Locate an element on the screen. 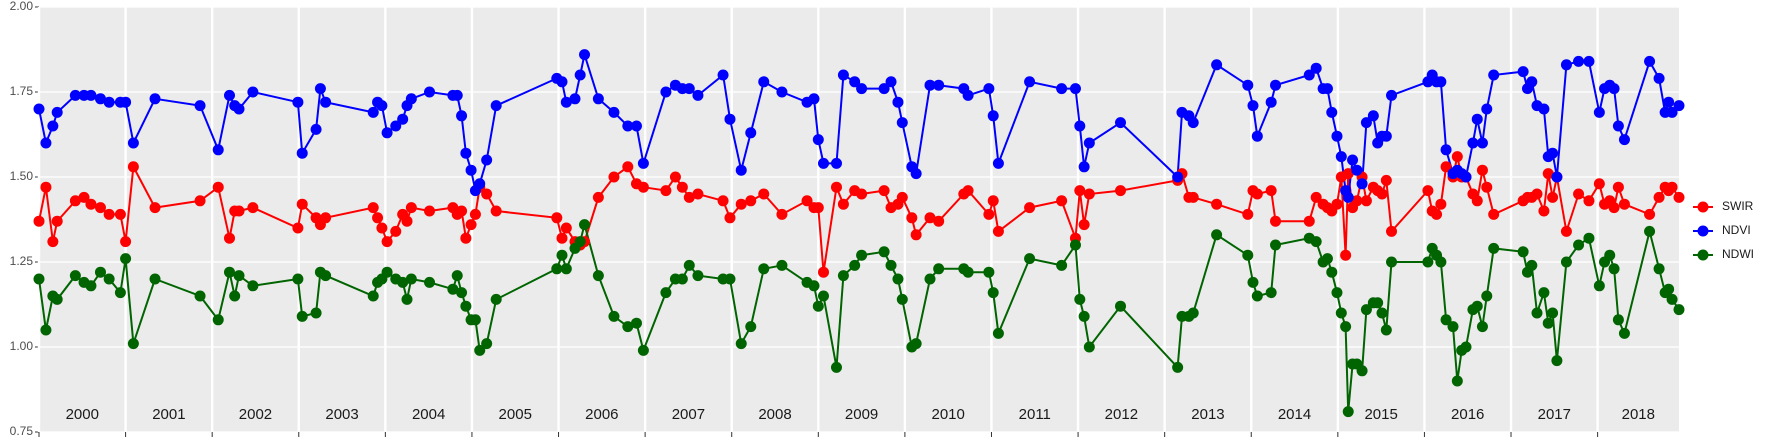  year-label: 2008 is located at coordinates (774, 414).